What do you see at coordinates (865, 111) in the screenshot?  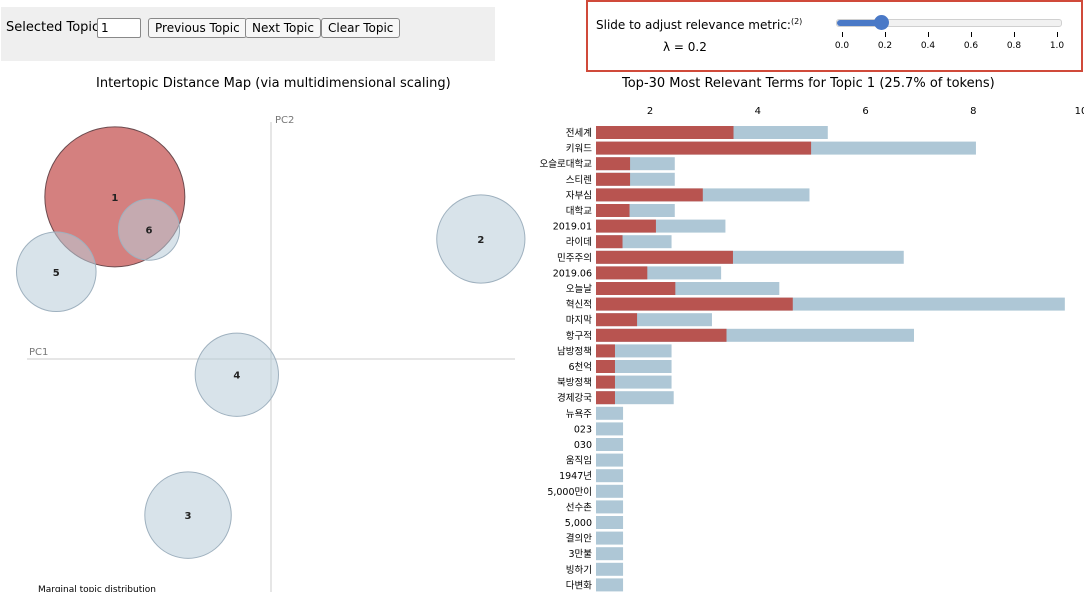 I see `x-tick-label: 6` at bounding box center [865, 111].